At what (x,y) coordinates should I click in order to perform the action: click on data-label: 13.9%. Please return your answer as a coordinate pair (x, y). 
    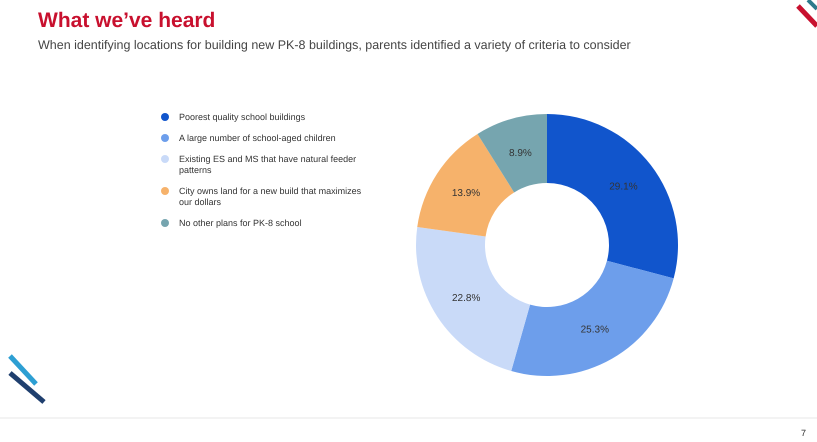
    Looking at the image, I should click on (466, 194).